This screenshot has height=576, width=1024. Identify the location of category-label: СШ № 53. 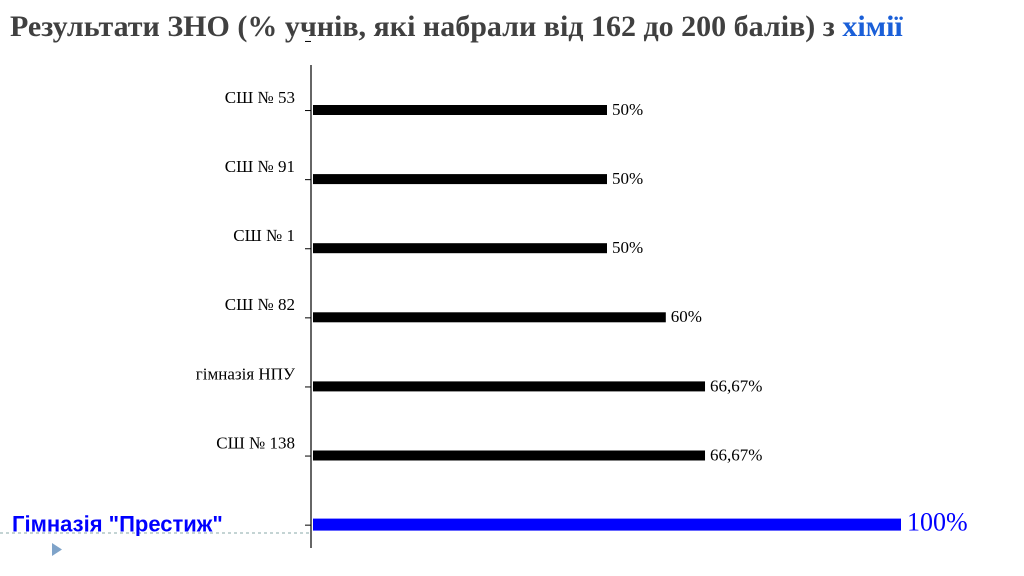
(260, 97).